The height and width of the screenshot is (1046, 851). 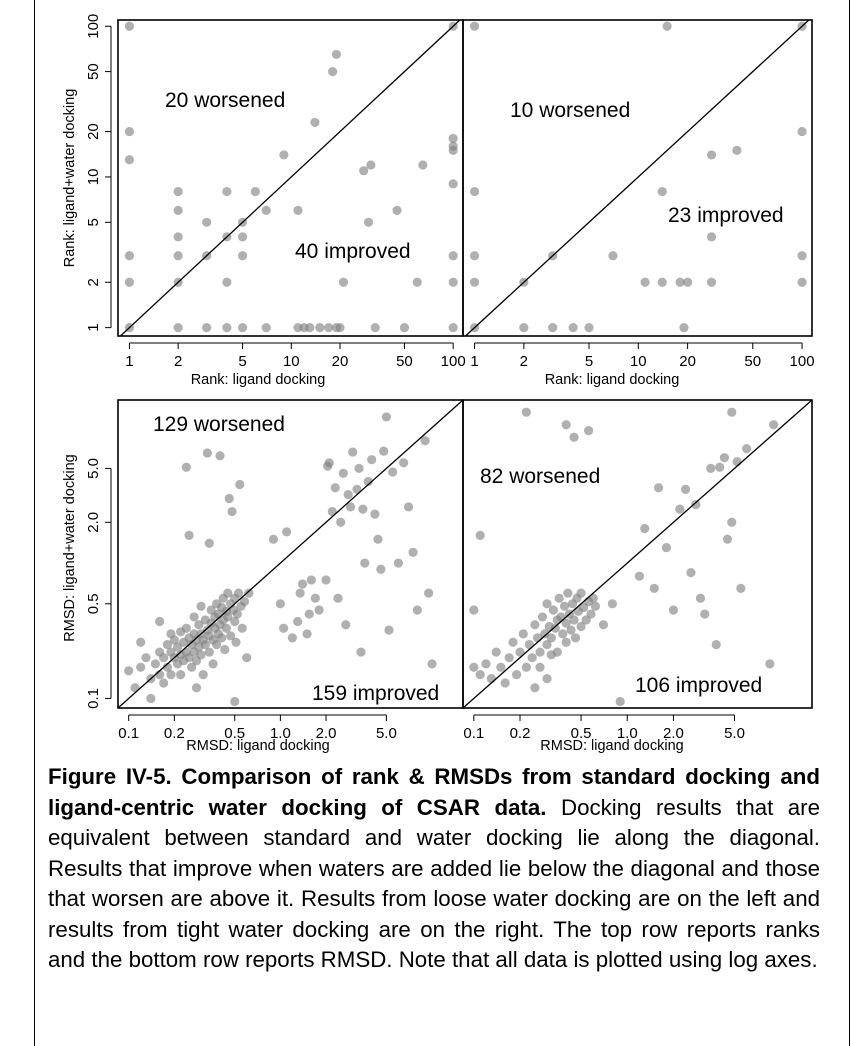 What do you see at coordinates (93, 222) in the screenshot?
I see `y-tick-label: 5` at bounding box center [93, 222].